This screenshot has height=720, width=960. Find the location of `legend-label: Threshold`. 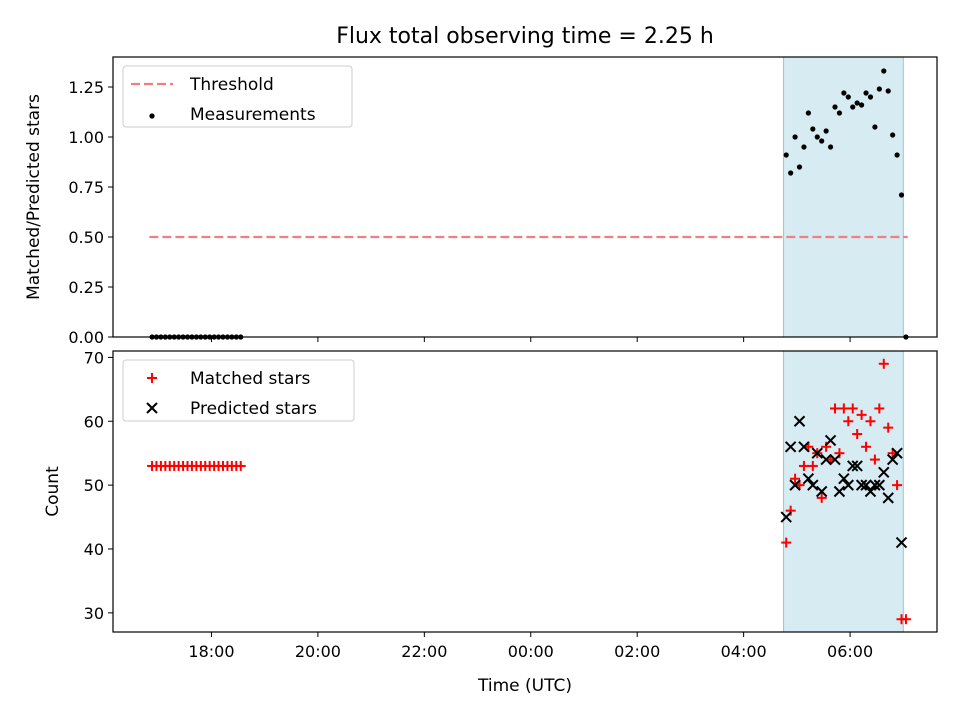

legend-label: Threshold is located at coordinates (231, 85).